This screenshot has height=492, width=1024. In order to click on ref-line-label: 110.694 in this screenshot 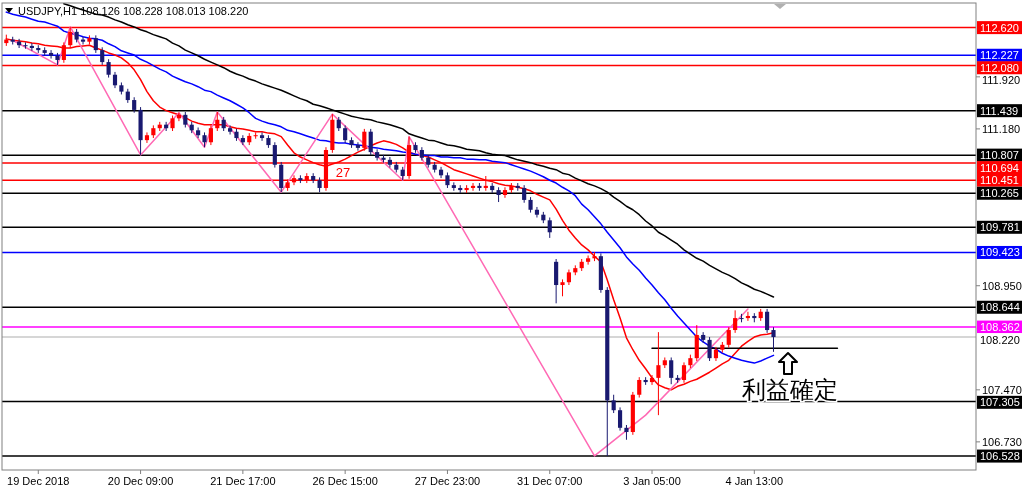, I will do `click(999, 167)`.